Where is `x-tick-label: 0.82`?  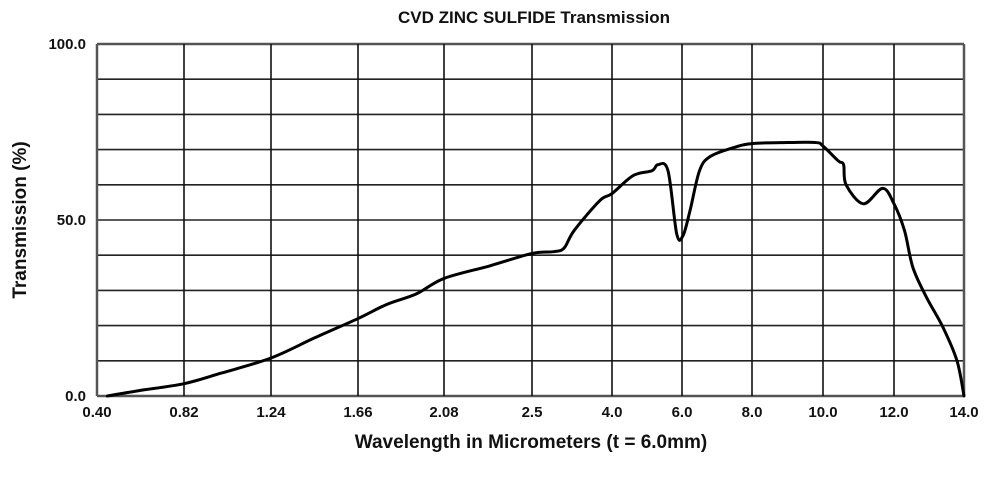
x-tick-label: 0.82 is located at coordinates (183, 412).